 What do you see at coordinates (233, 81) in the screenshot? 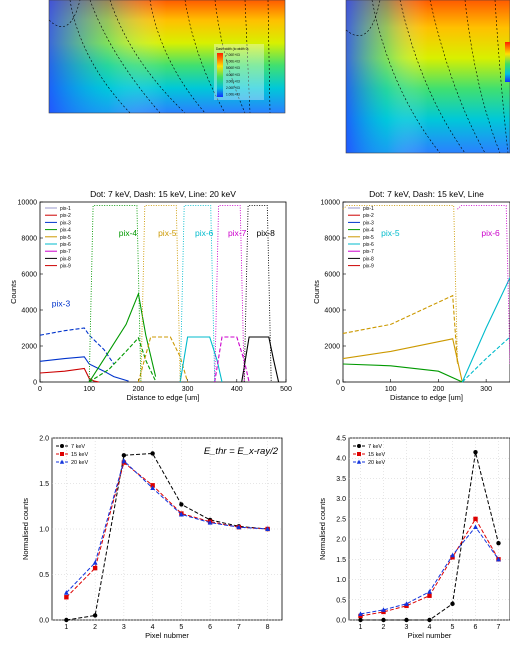
I see `colormap-legend-tick: 3.00E+03` at bounding box center [233, 81].